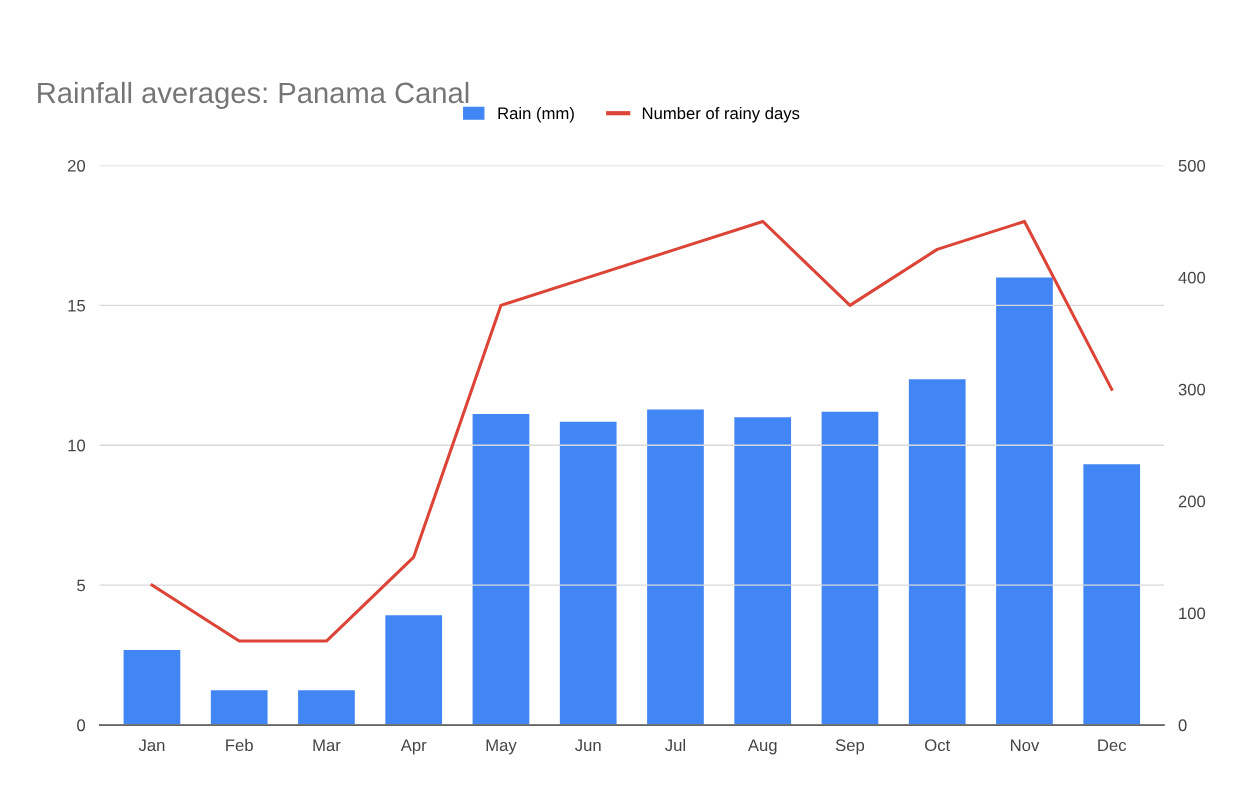 The width and height of the screenshot is (1245, 788). I want to click on x-tick-label: May, so click(501, 747).